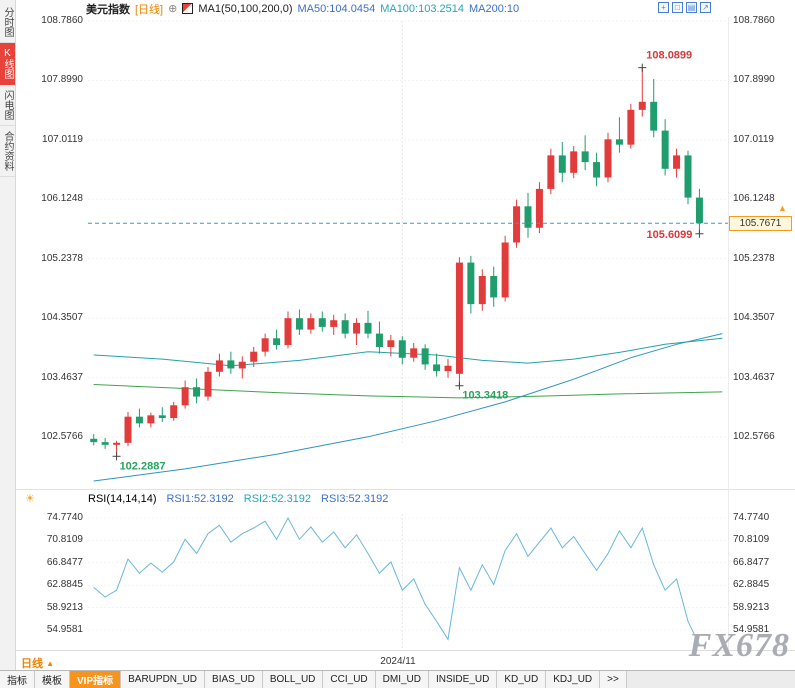  Describe the element at coordinates (62, 318) in the screenshot. I see `price-axis-label: 104.3507` at that location.